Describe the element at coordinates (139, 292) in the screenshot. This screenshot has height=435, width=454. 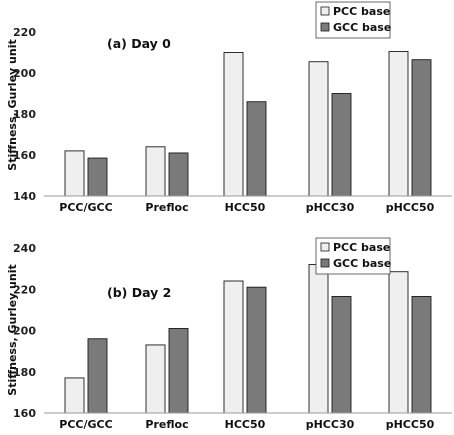
I see `panel-title: (b) Day 2` at that location.